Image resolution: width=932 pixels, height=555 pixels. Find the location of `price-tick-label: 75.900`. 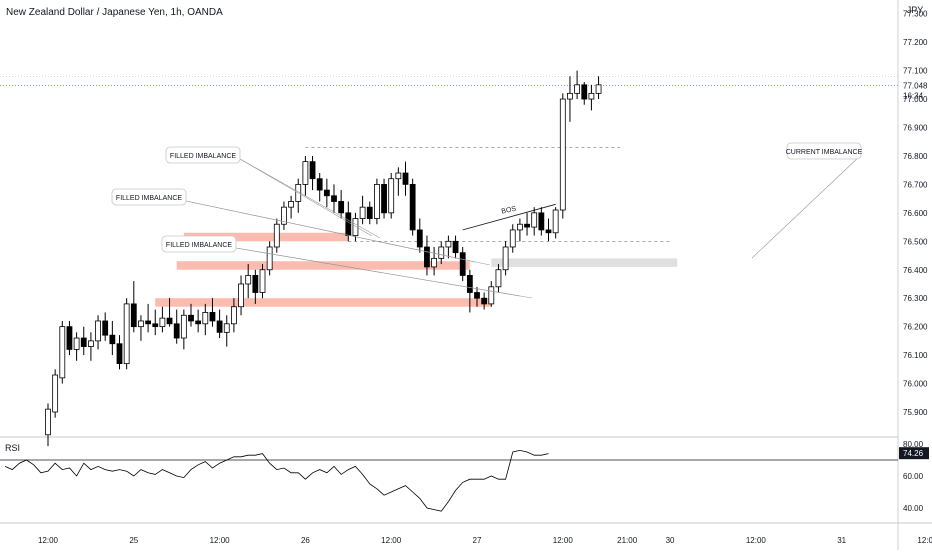

price-tick-label: 75.900 is located at coordinates (915, 412).